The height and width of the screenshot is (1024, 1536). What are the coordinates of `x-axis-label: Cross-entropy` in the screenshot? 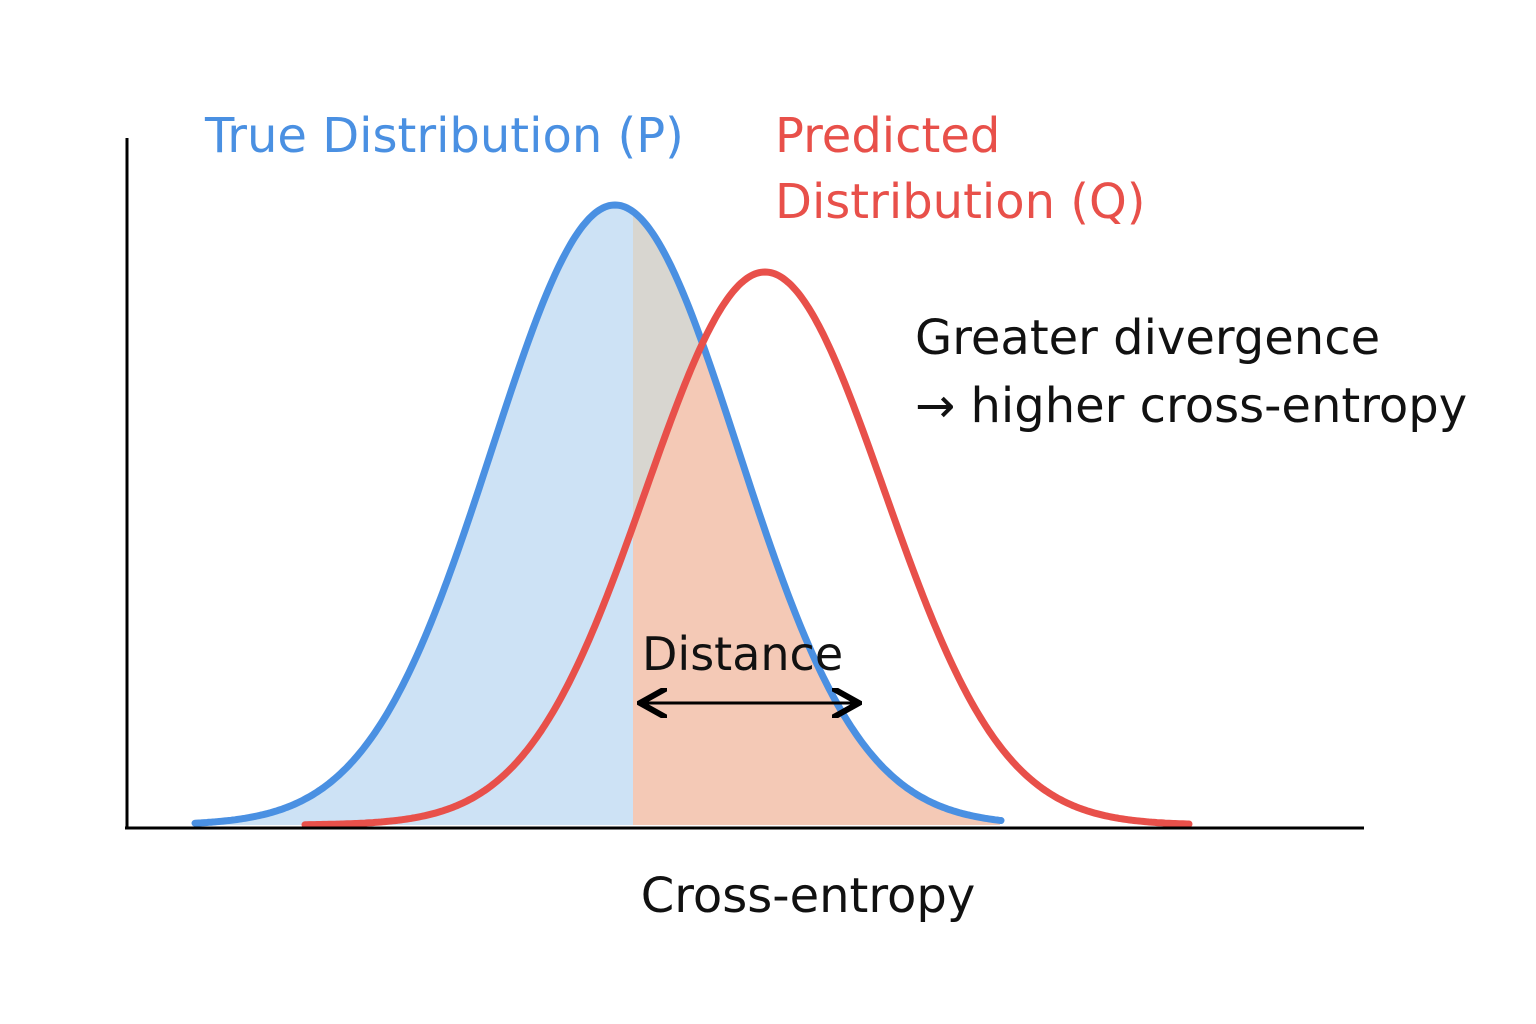 It's located at (808, 896).